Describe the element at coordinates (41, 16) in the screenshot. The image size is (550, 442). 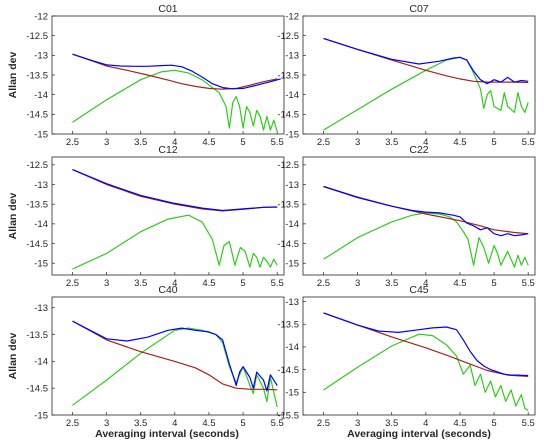
I see `y-tick-label: -12` at that location.